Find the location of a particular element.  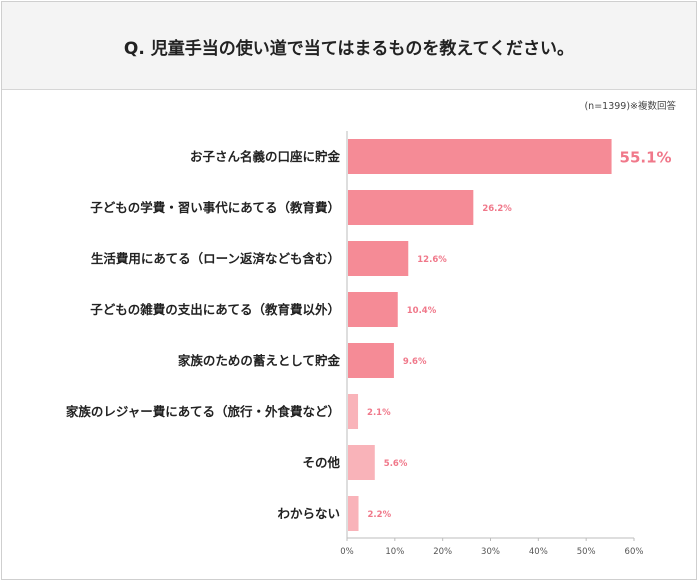

value-label: 5.6% is located at coordinates (396, 464).